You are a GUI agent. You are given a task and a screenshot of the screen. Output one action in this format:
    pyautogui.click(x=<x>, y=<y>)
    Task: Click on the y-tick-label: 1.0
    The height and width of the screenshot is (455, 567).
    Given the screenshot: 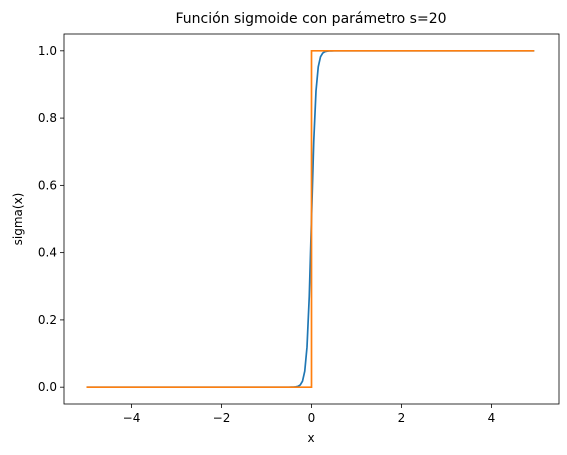 What is the action you would take?
    pyautogui.click(x=47, y=51)
    